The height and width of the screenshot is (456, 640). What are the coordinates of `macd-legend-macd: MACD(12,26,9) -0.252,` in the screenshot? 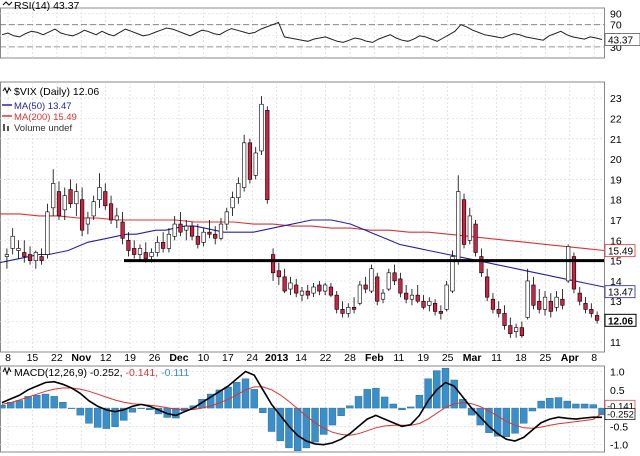 It's located at (69, 373).